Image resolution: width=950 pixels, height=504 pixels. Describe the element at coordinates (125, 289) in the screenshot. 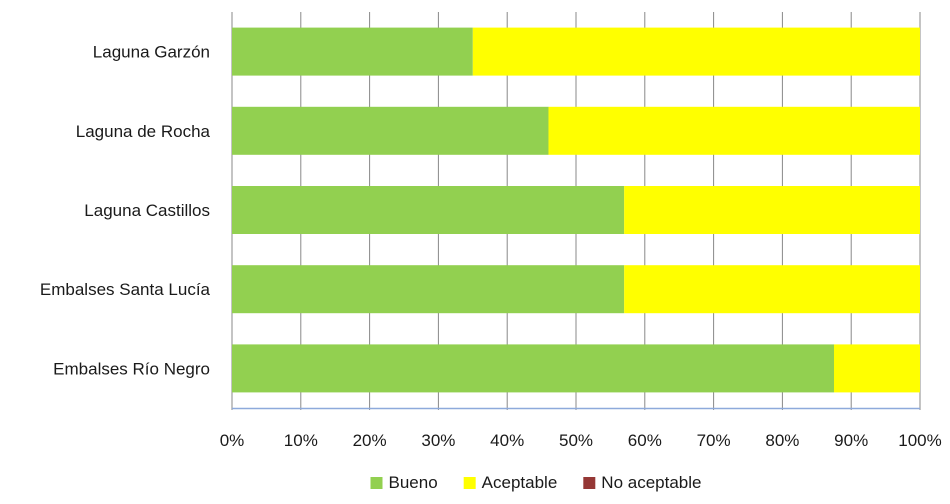

I see `category-label: Embalses Santa Lucía` at that location.